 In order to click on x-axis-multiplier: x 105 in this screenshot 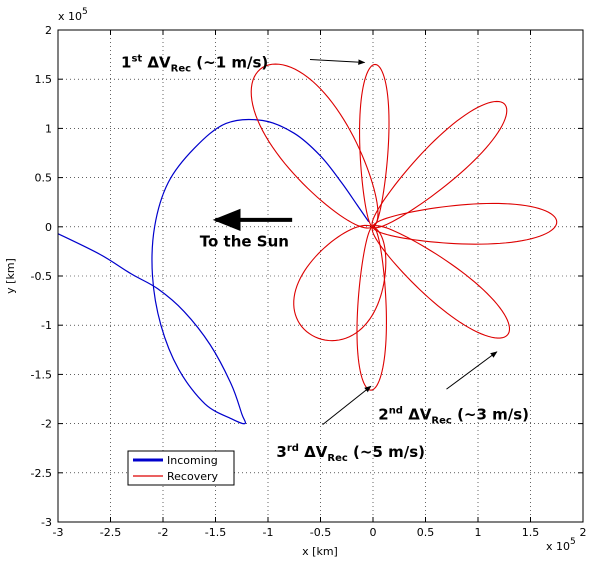, I will do `click(561, 545)`.